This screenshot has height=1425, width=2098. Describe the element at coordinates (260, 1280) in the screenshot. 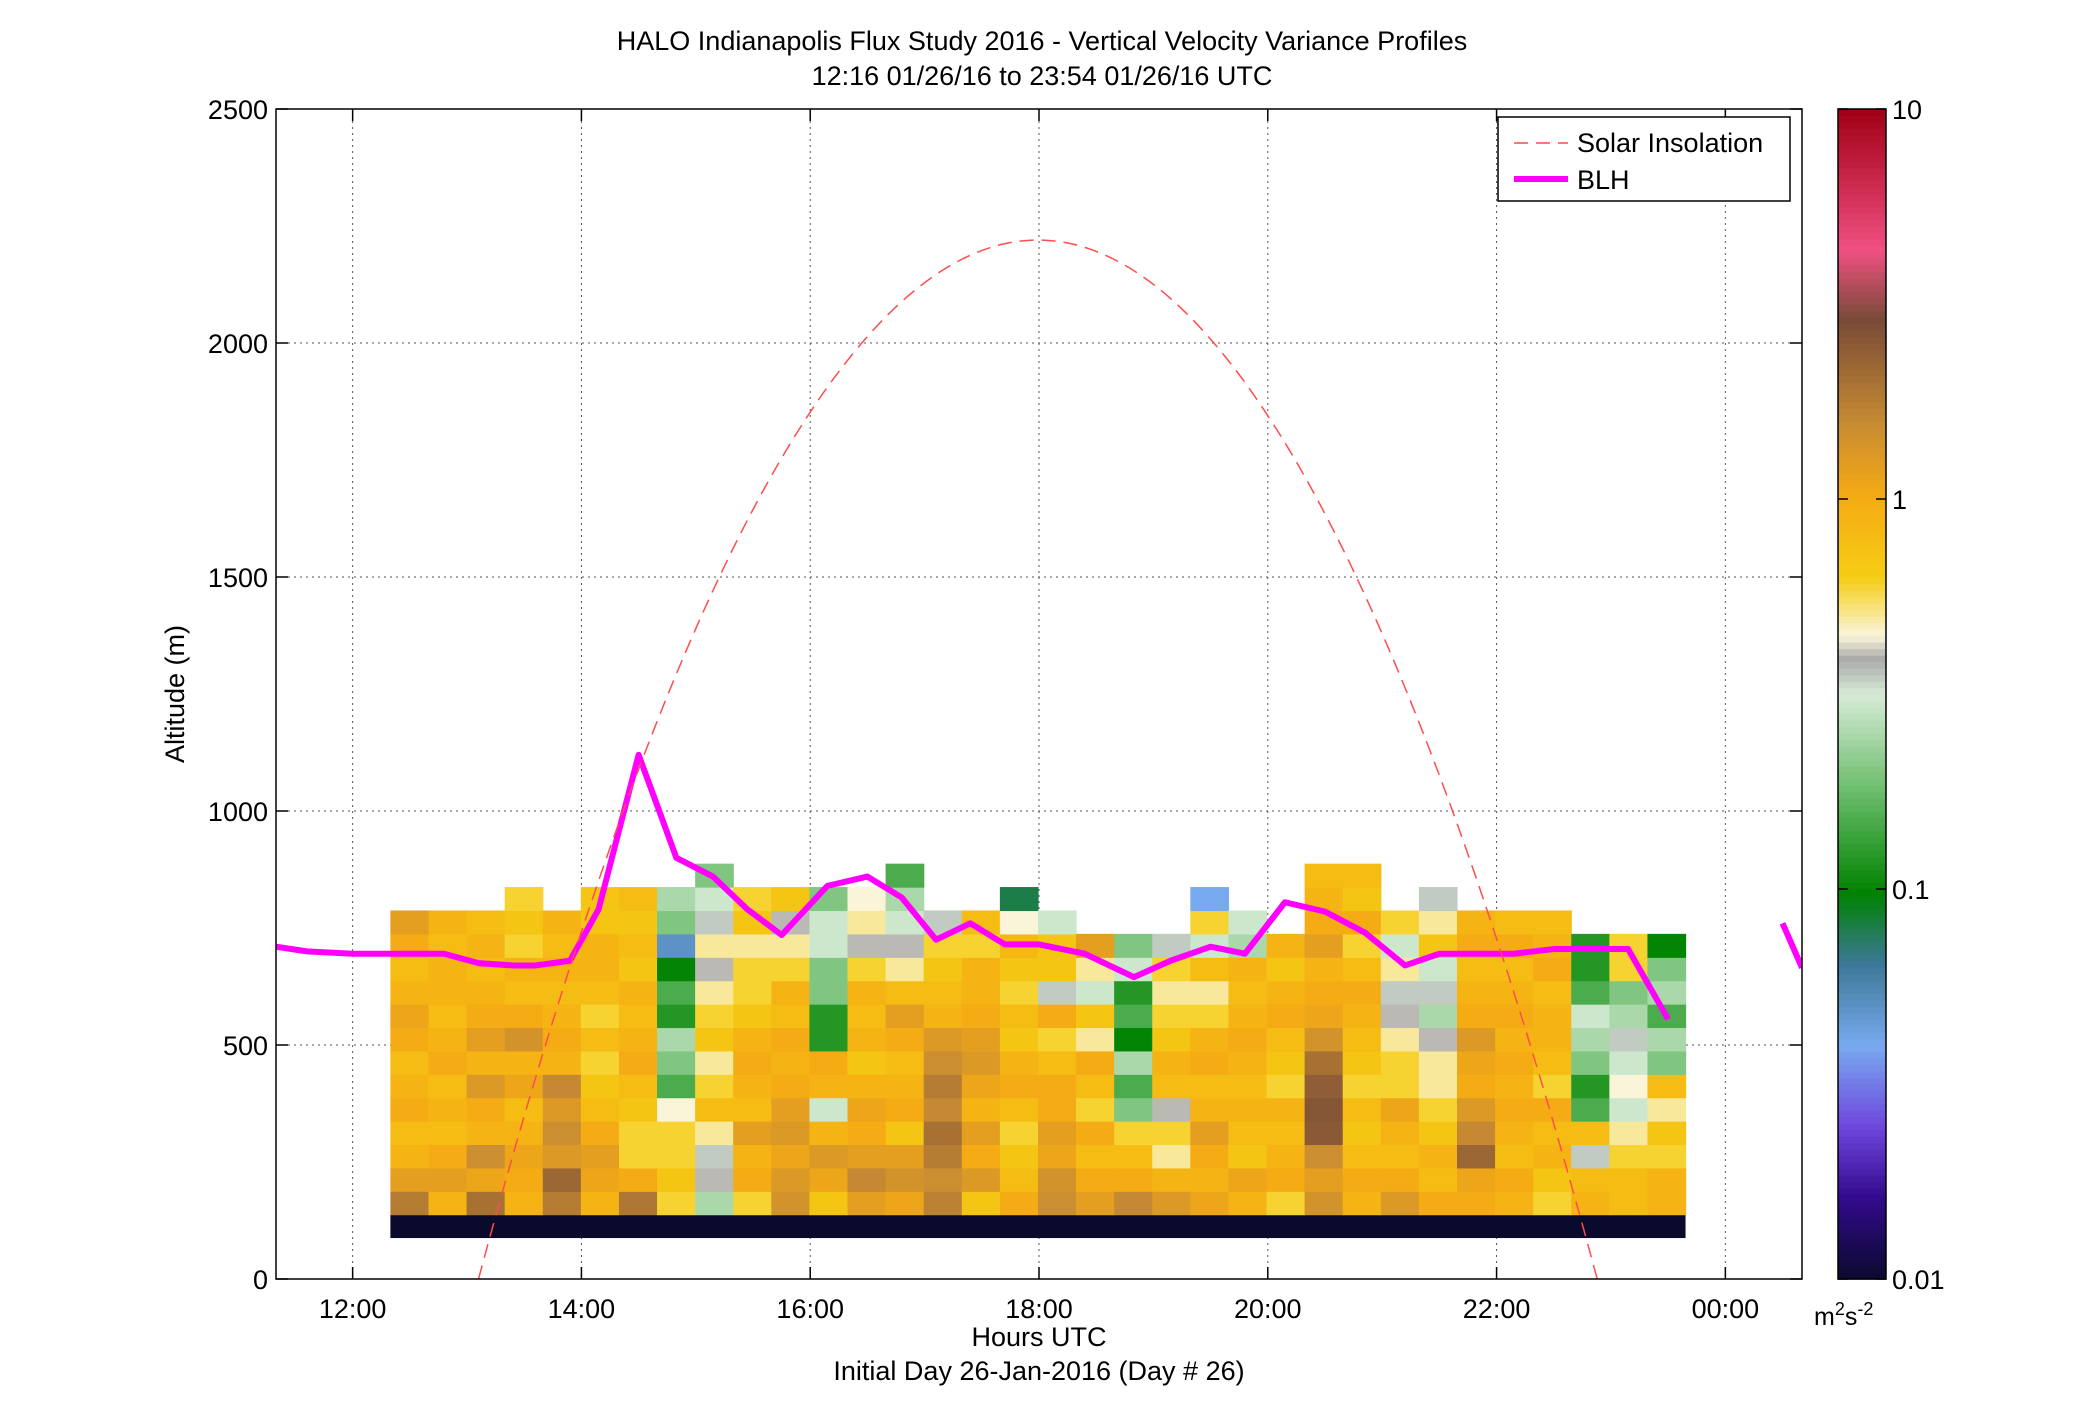

I see `y-tick-label: 0` at that location.